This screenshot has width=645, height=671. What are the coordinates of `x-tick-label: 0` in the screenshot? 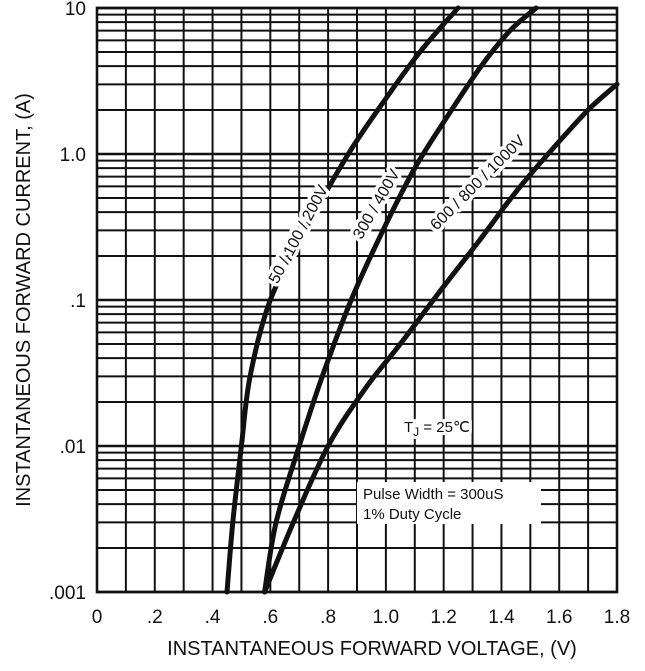 It's located at (97, 617).